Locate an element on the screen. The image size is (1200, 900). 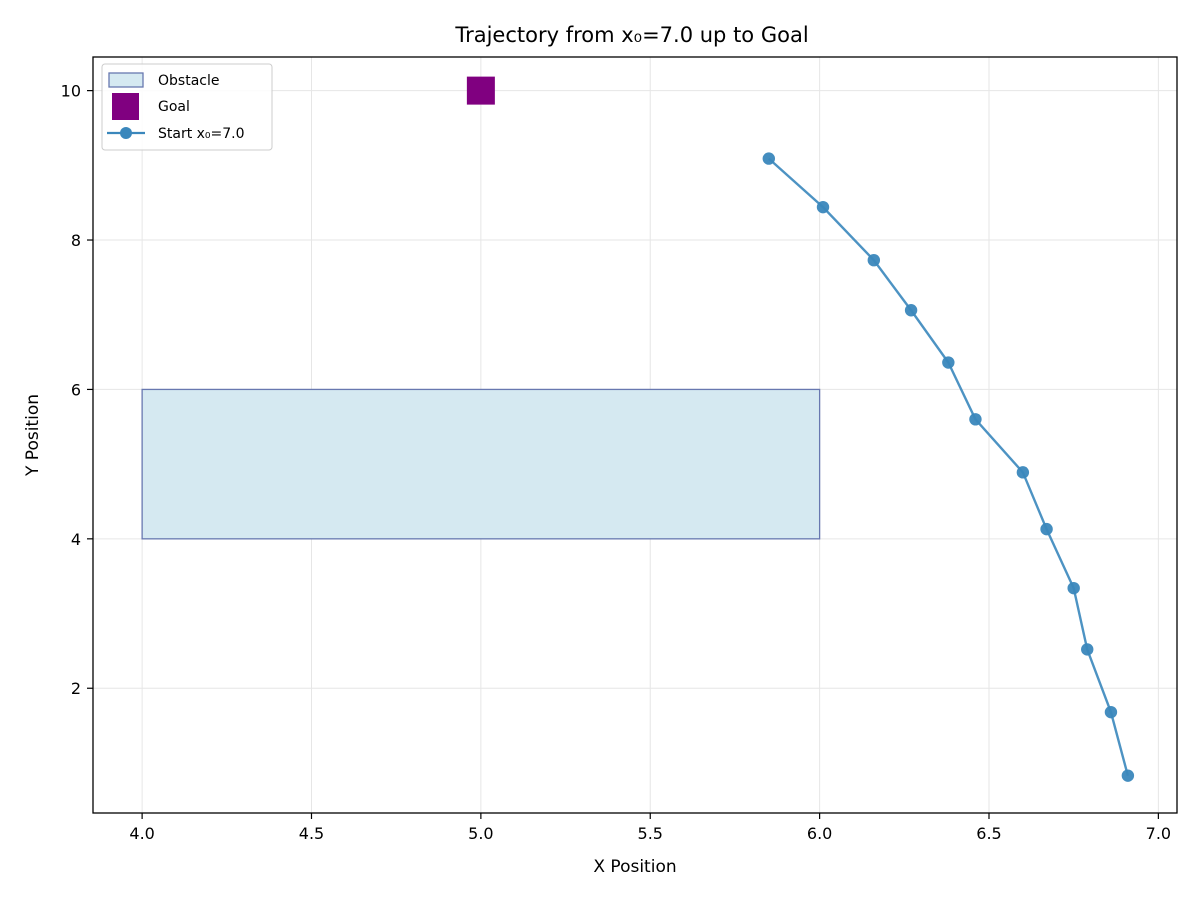
x-tick-label: 6.0 is located at coordinates (819, 833).